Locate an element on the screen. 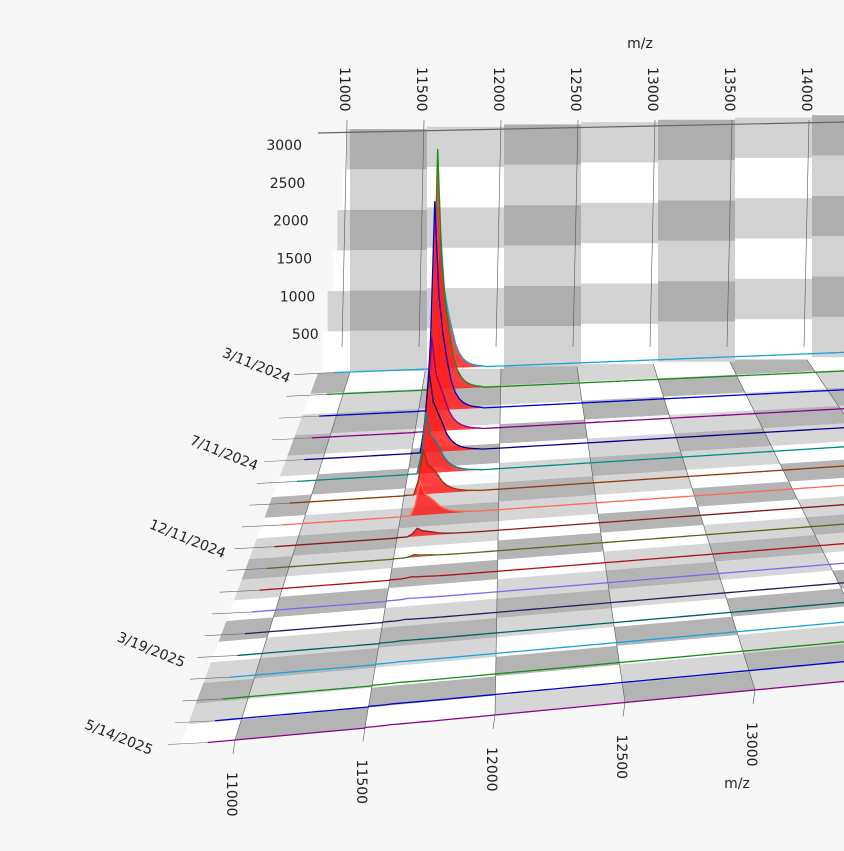  top-x-tick-label: 11000 is located at coordinates (344, 89).